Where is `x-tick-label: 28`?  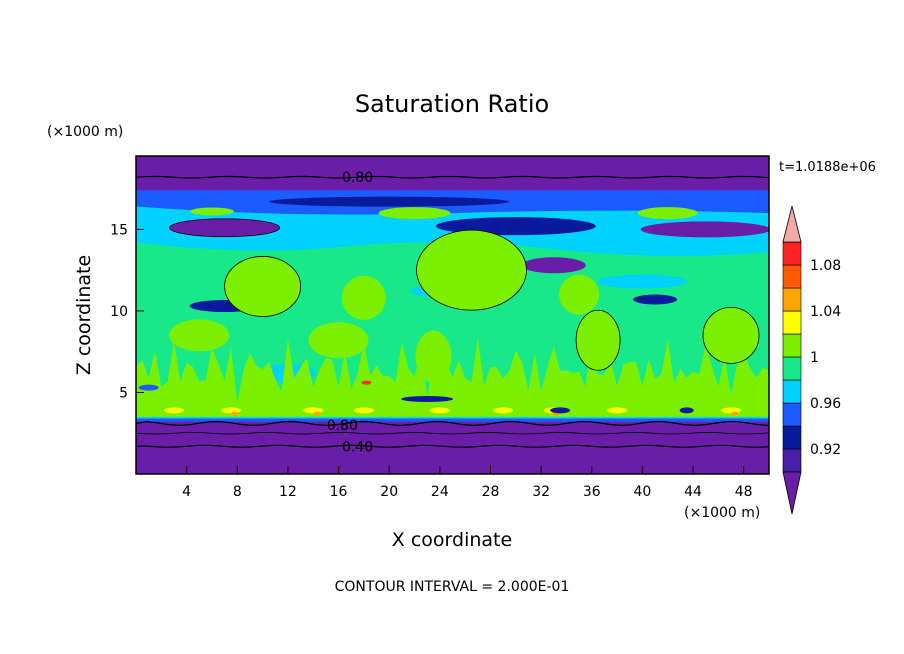 x-tick-label: 28 is located at coordinates (491, 492).